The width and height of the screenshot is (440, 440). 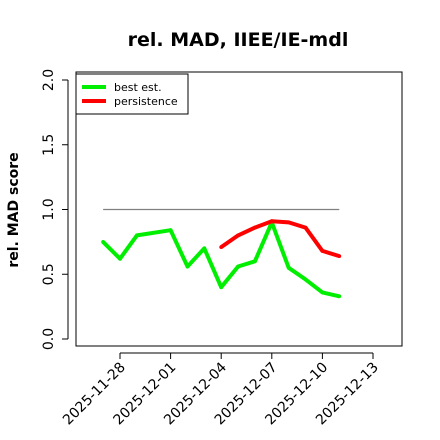 What do you see at coordinates (14, 209) in the screenshot?
I see `y-axis-label: rel. MAD score` at bounding box center [14, 209].